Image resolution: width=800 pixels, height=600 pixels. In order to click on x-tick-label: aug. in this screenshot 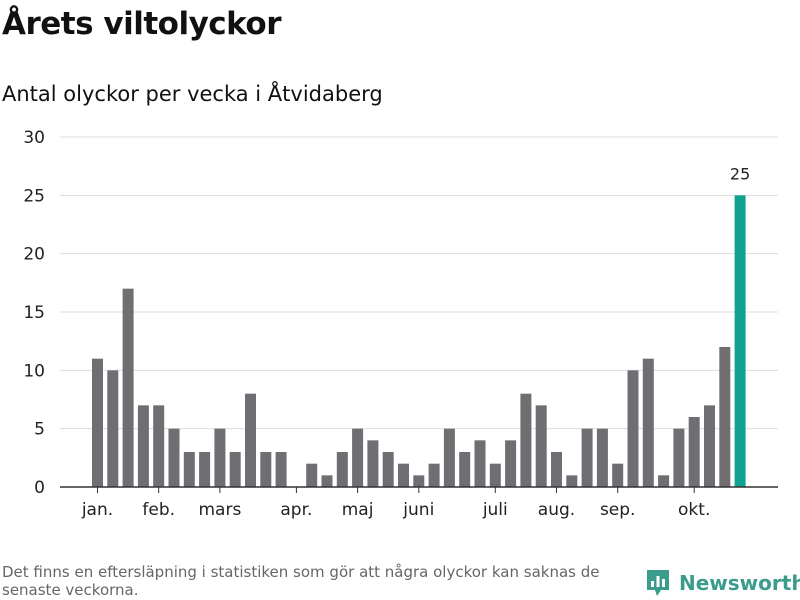, I will do `click(556, 510)`.